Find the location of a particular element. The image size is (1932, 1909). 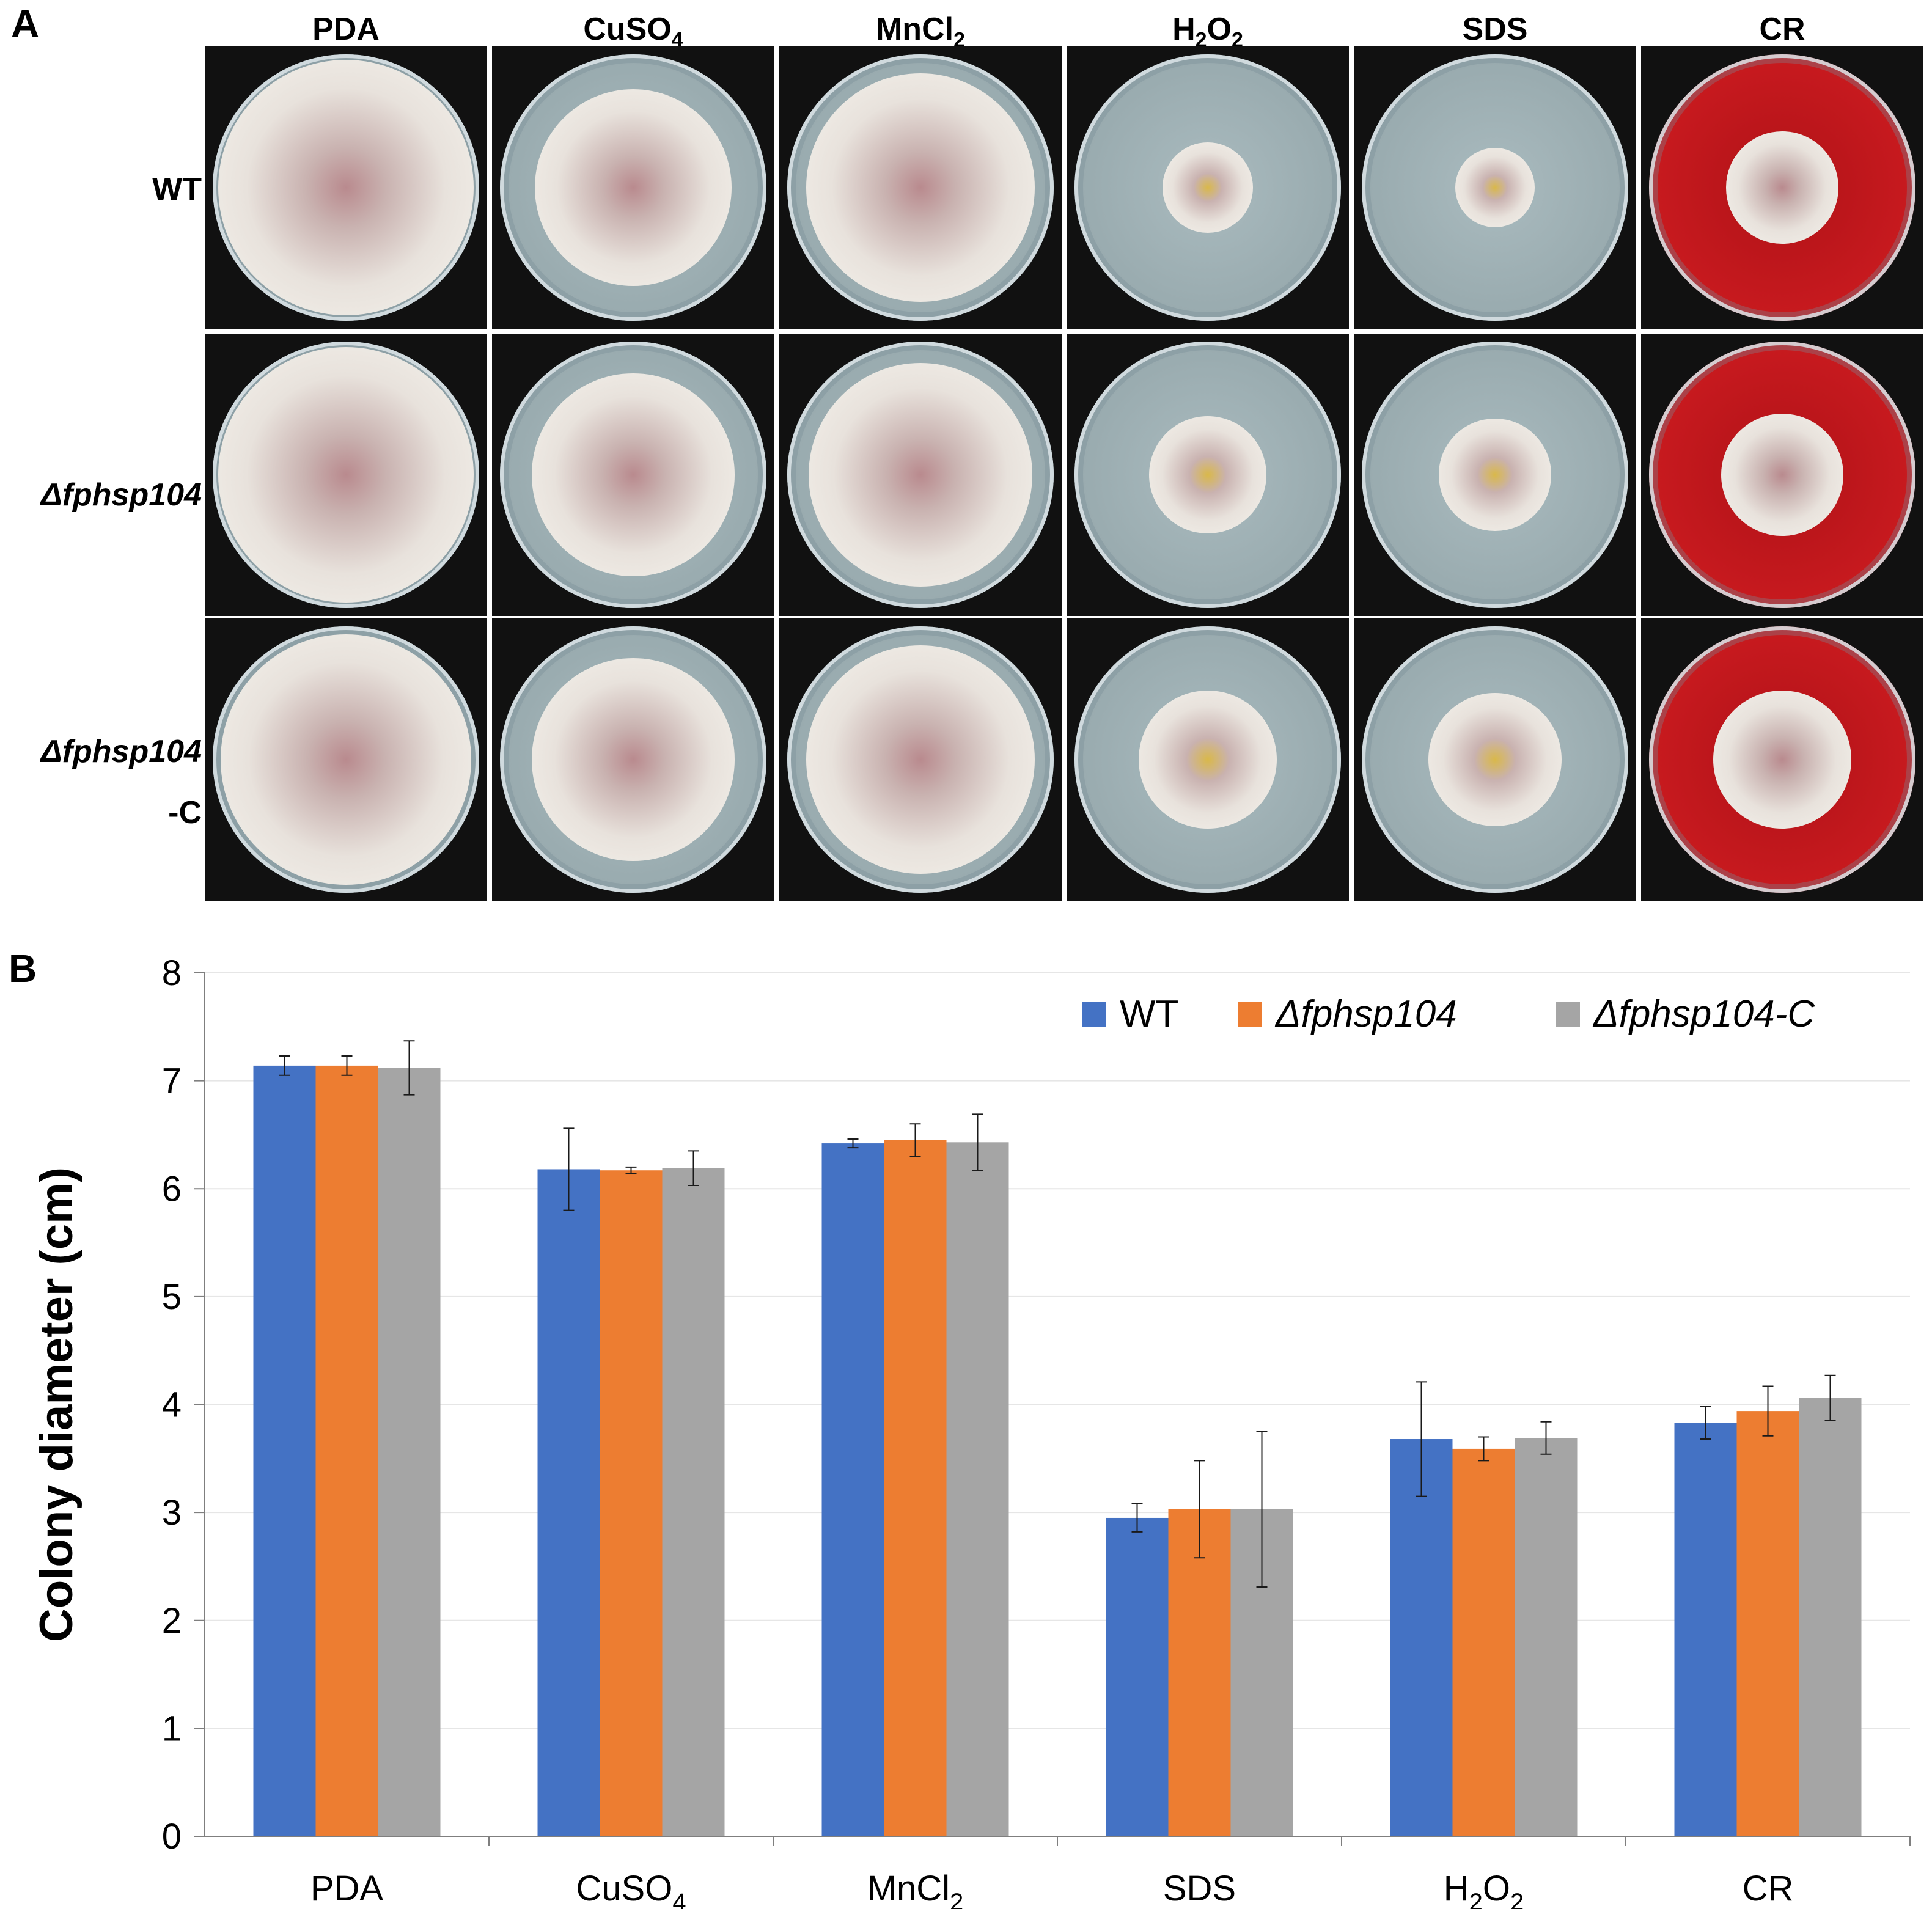

row-label-1: Δfphsp104 is located at coordinates (121, 495).